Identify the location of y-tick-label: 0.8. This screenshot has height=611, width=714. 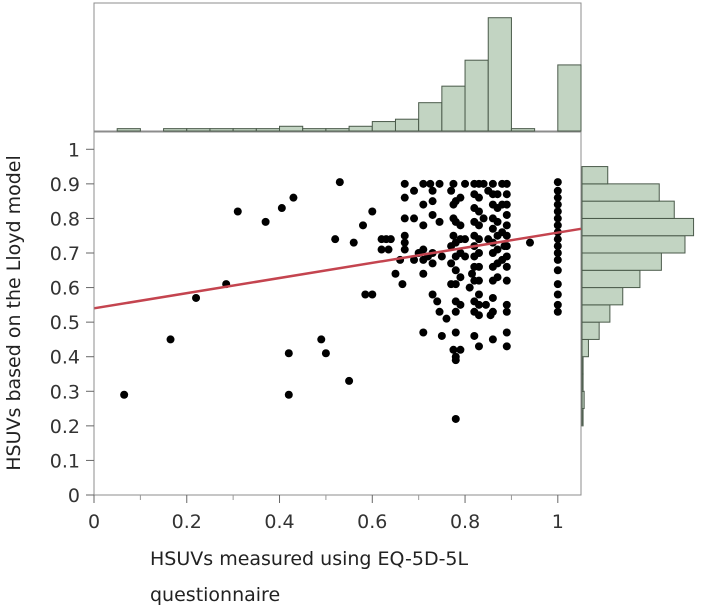
(65, 219).